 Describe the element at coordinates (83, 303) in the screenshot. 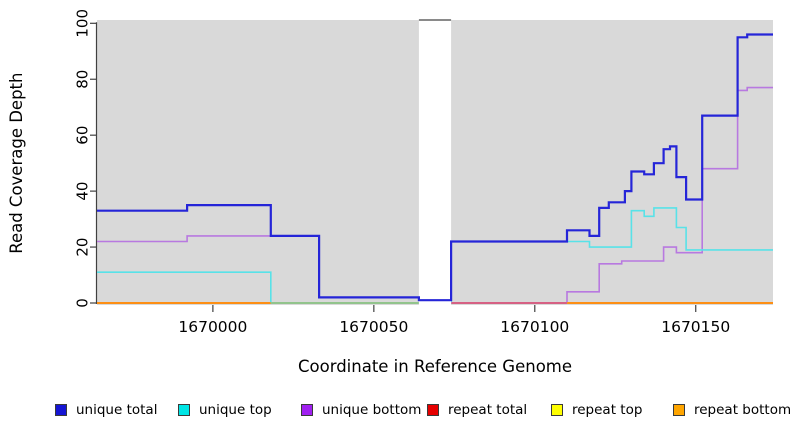

I see `y-axis-tick-label: 0` at that location.